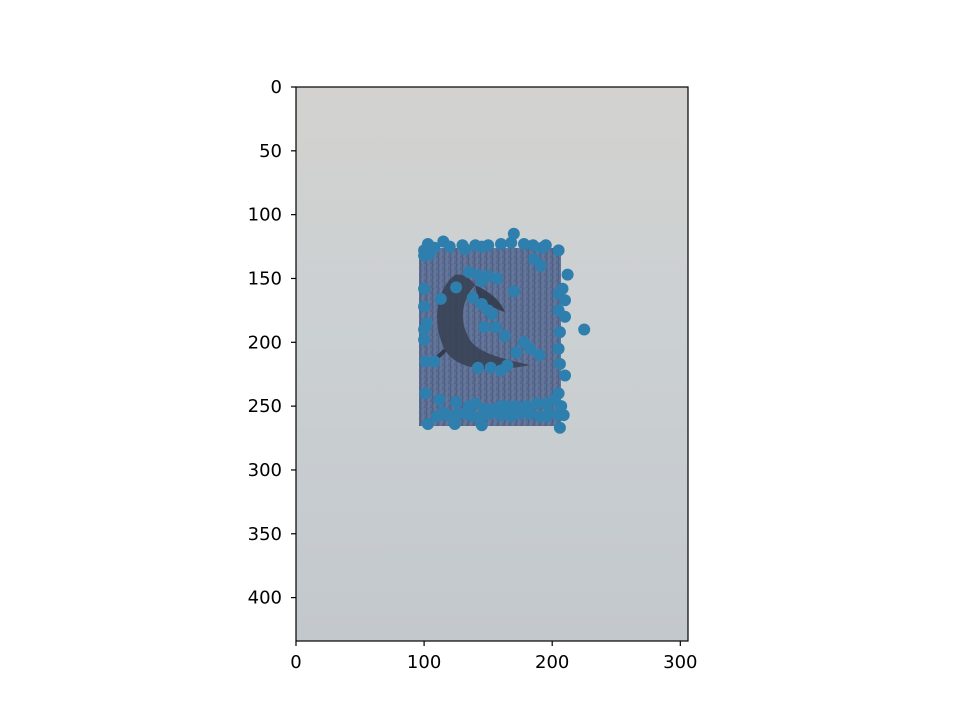  I want to click on y-tick-label: 200, so click(265, 342).